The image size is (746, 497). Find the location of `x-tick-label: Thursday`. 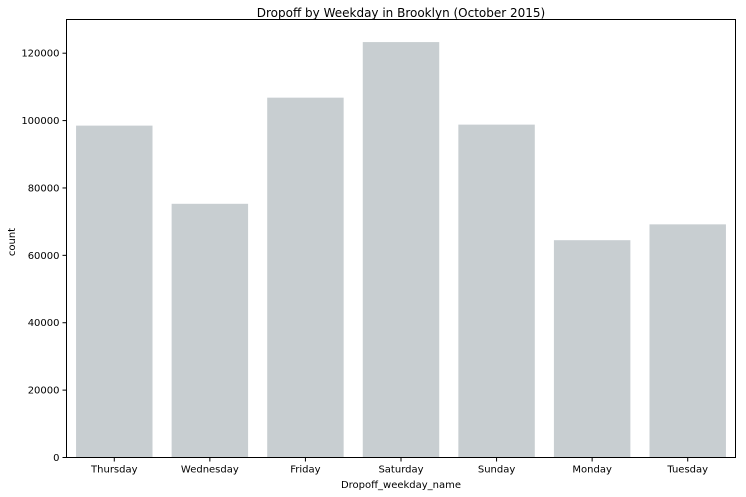

x-tick-label: Thursday is located at coordinates (114, 470).